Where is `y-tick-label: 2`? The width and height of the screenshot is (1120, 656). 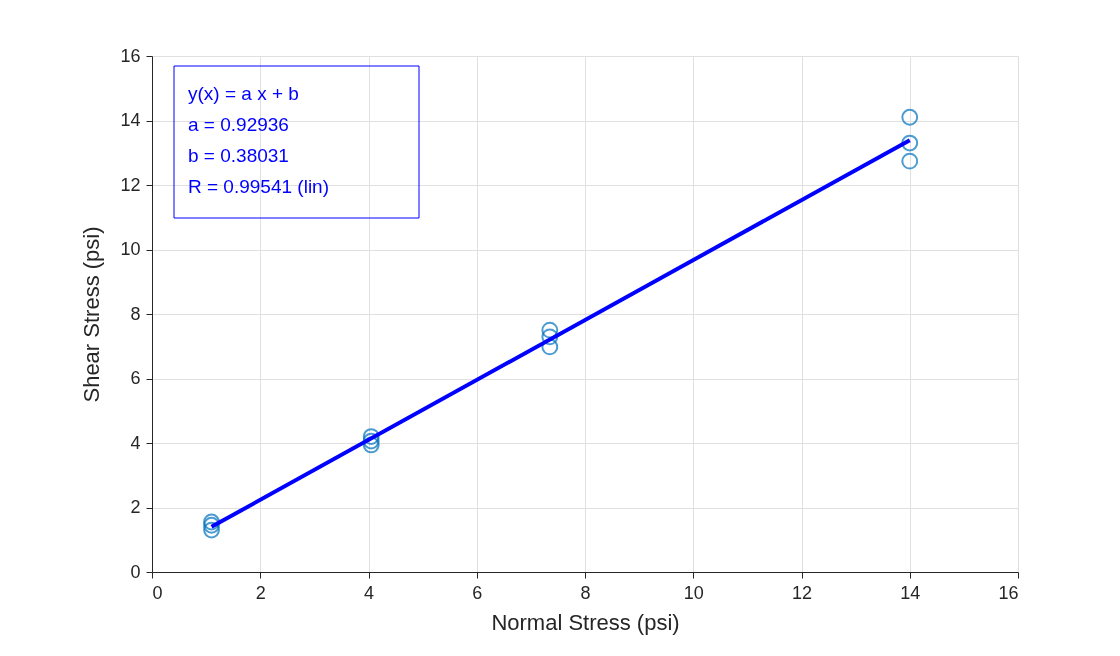
y-tick-label: 2 is located at coordinates (135, 507).